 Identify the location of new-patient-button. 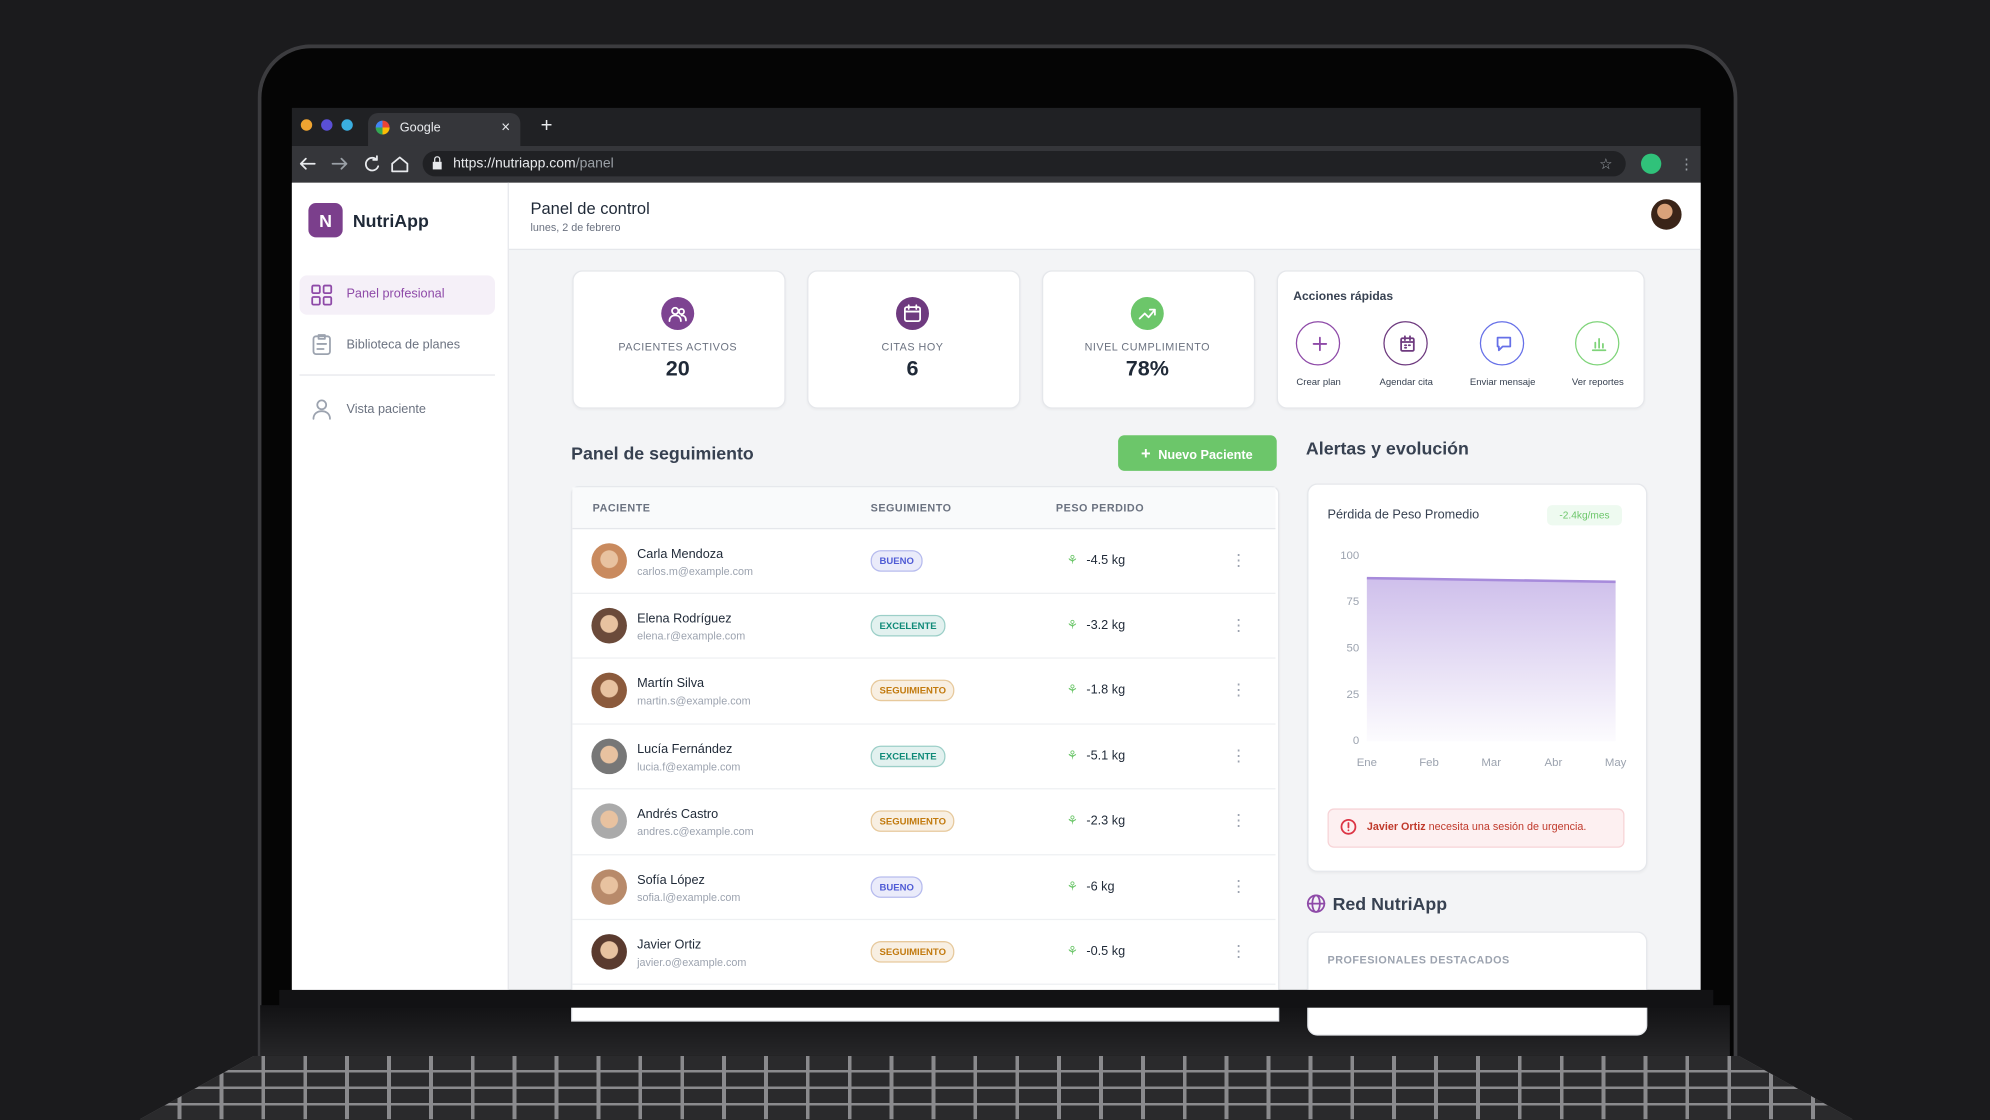
(1197, 453).